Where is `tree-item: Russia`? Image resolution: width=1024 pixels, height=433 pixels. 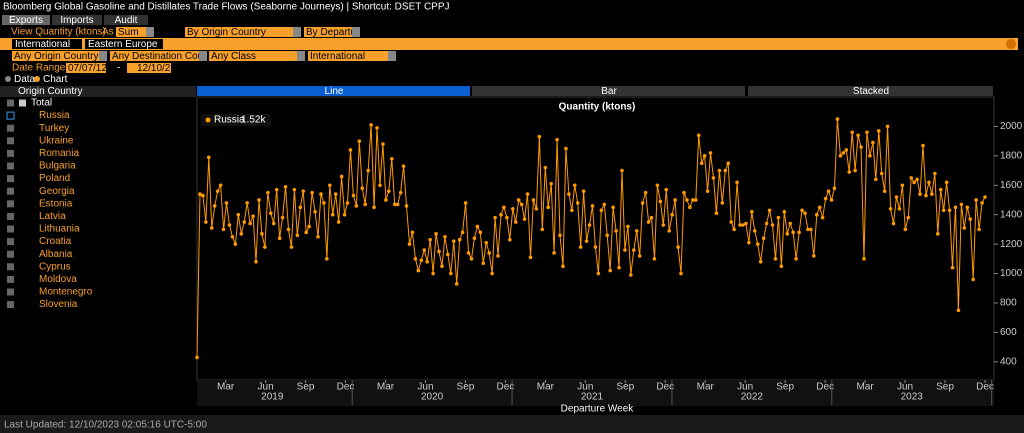 tree-item: Russia is located at coordinates (54, 115).